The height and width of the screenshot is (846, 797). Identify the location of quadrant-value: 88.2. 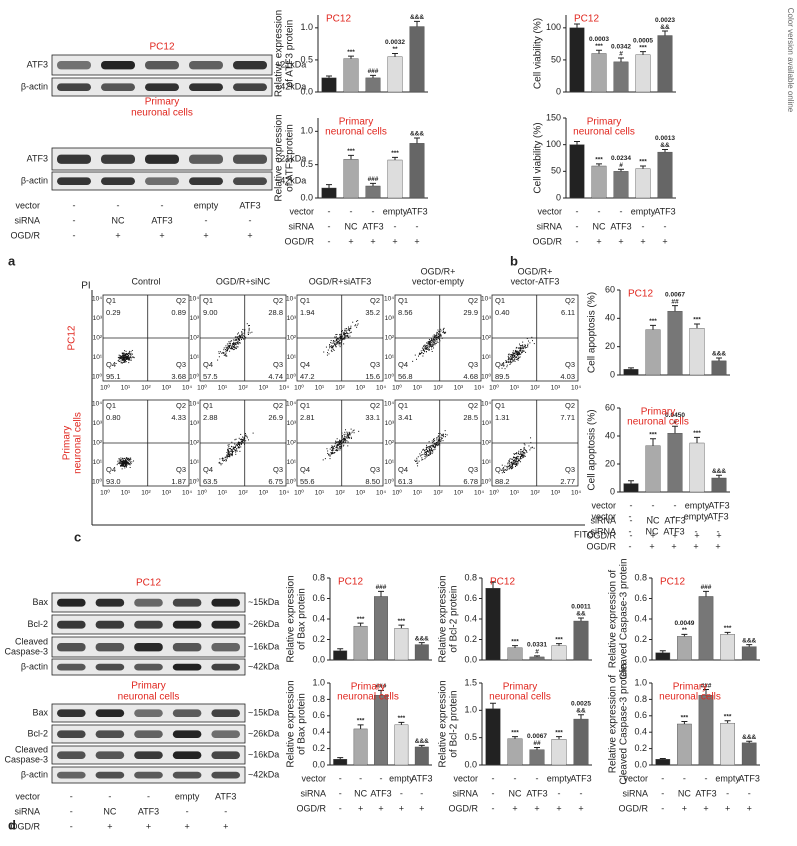
(502, 481).